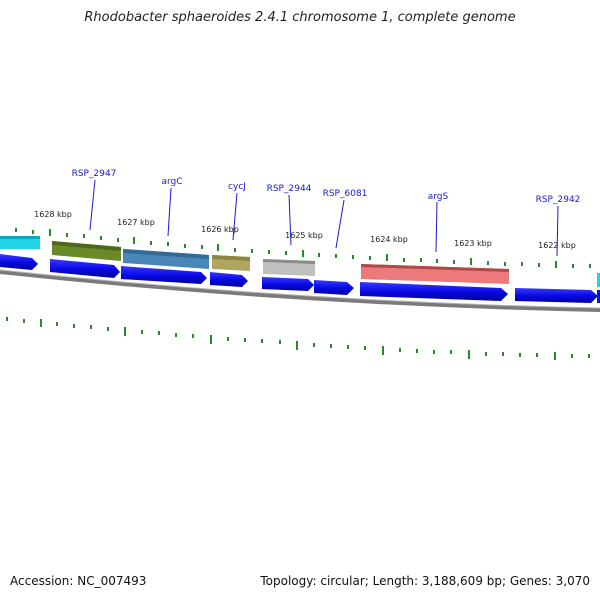  I want to click on gene-label: cycJ, so click(237, 187).